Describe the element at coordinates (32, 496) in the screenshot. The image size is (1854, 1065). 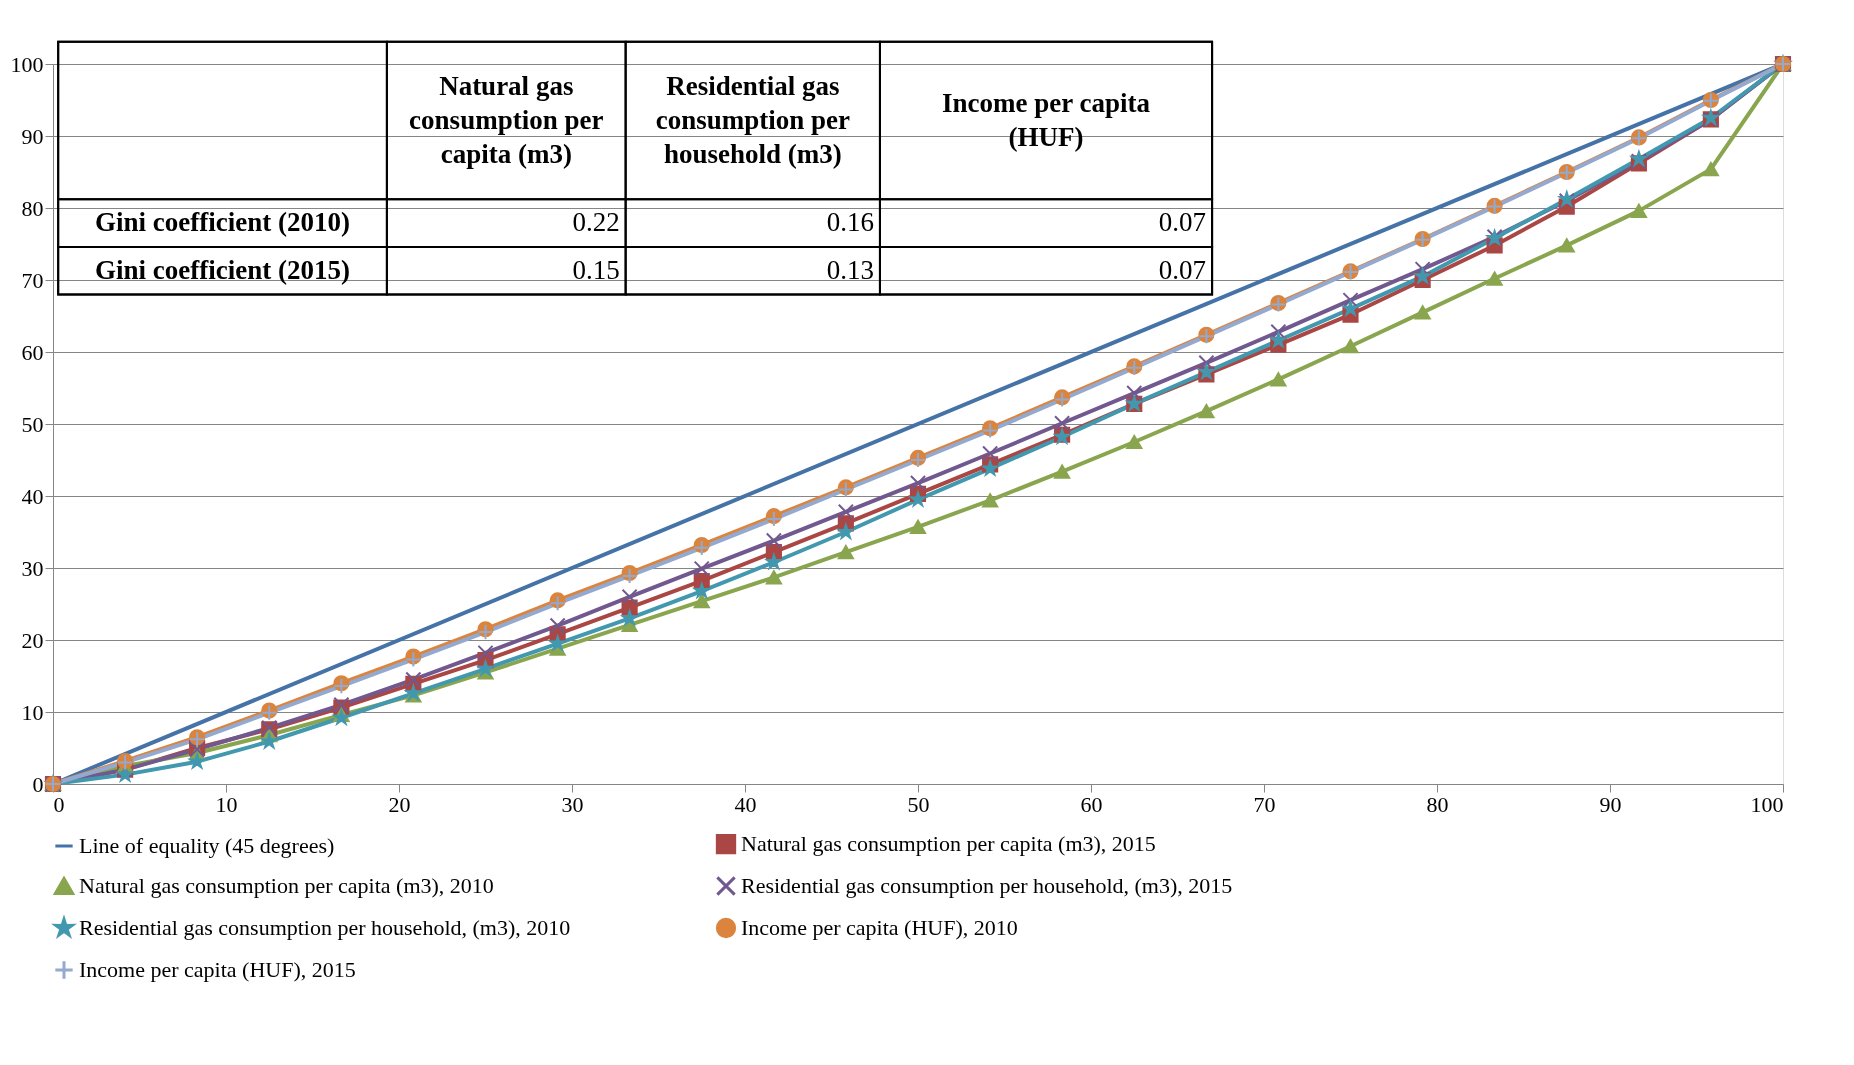
I see `y-tick-label: 40` at that location.